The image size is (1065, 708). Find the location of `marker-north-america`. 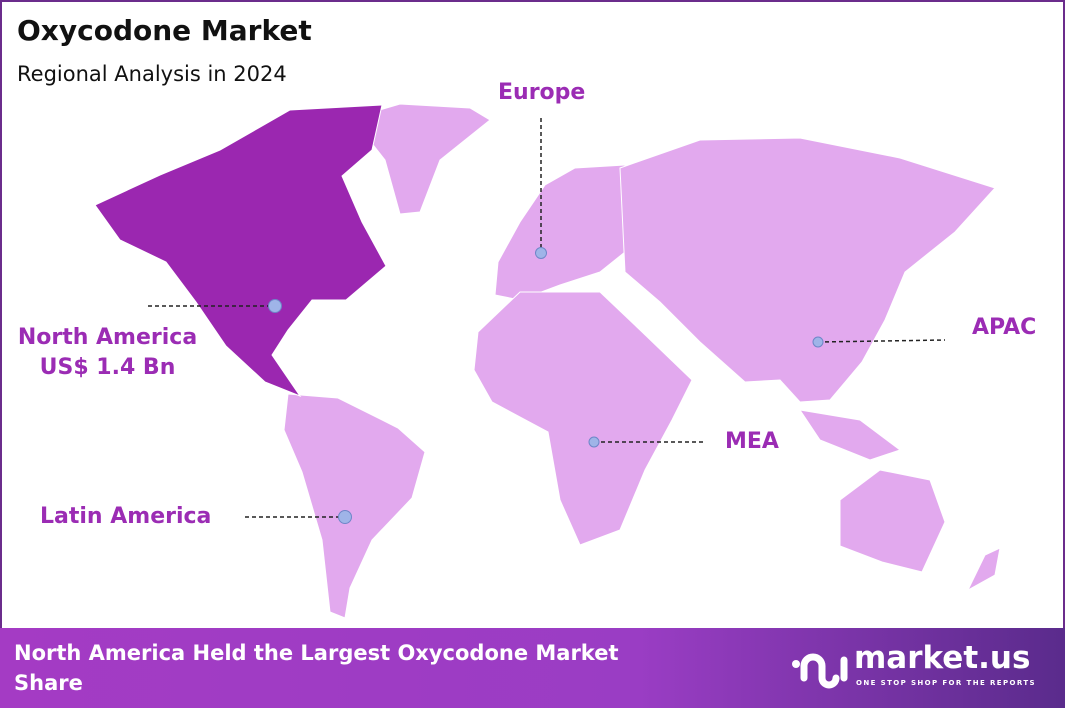

marker-north-america is located at coordinates (275, 306).